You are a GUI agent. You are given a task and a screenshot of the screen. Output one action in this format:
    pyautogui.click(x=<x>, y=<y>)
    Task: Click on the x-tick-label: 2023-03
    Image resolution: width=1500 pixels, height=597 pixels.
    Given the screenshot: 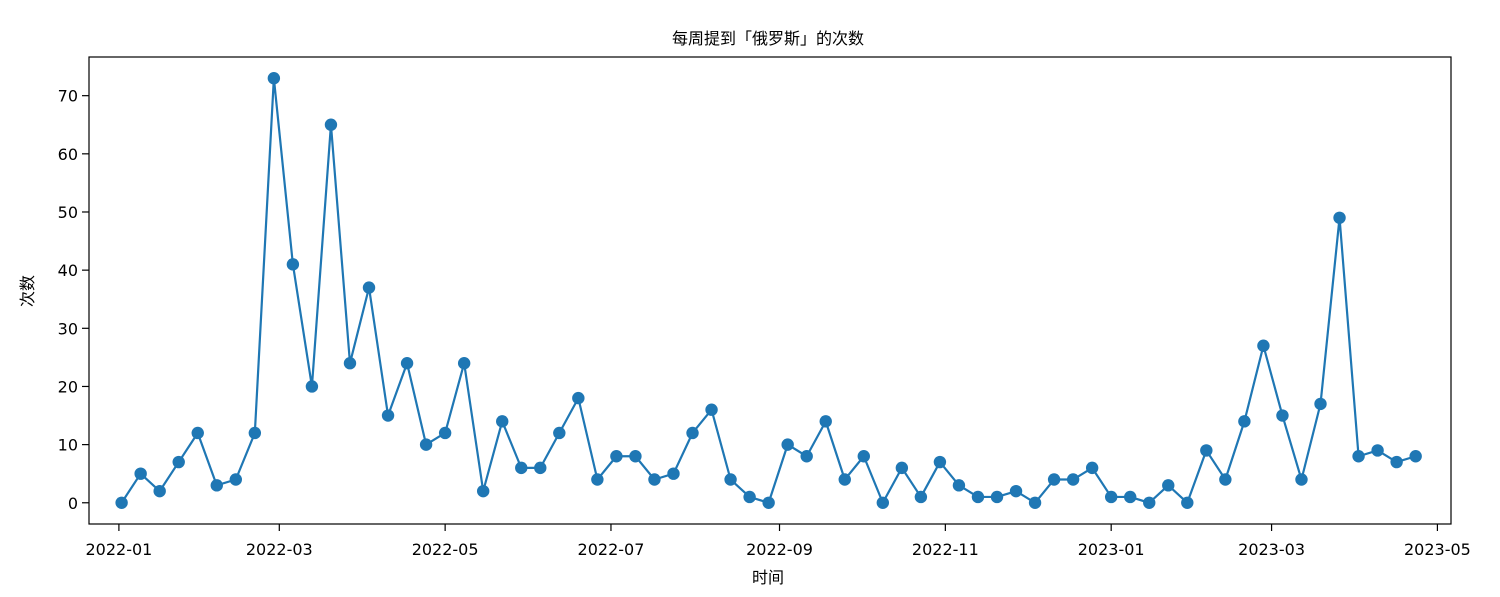 What is the action you would take?
    pyautogui.click(x=1271, y=549)
    